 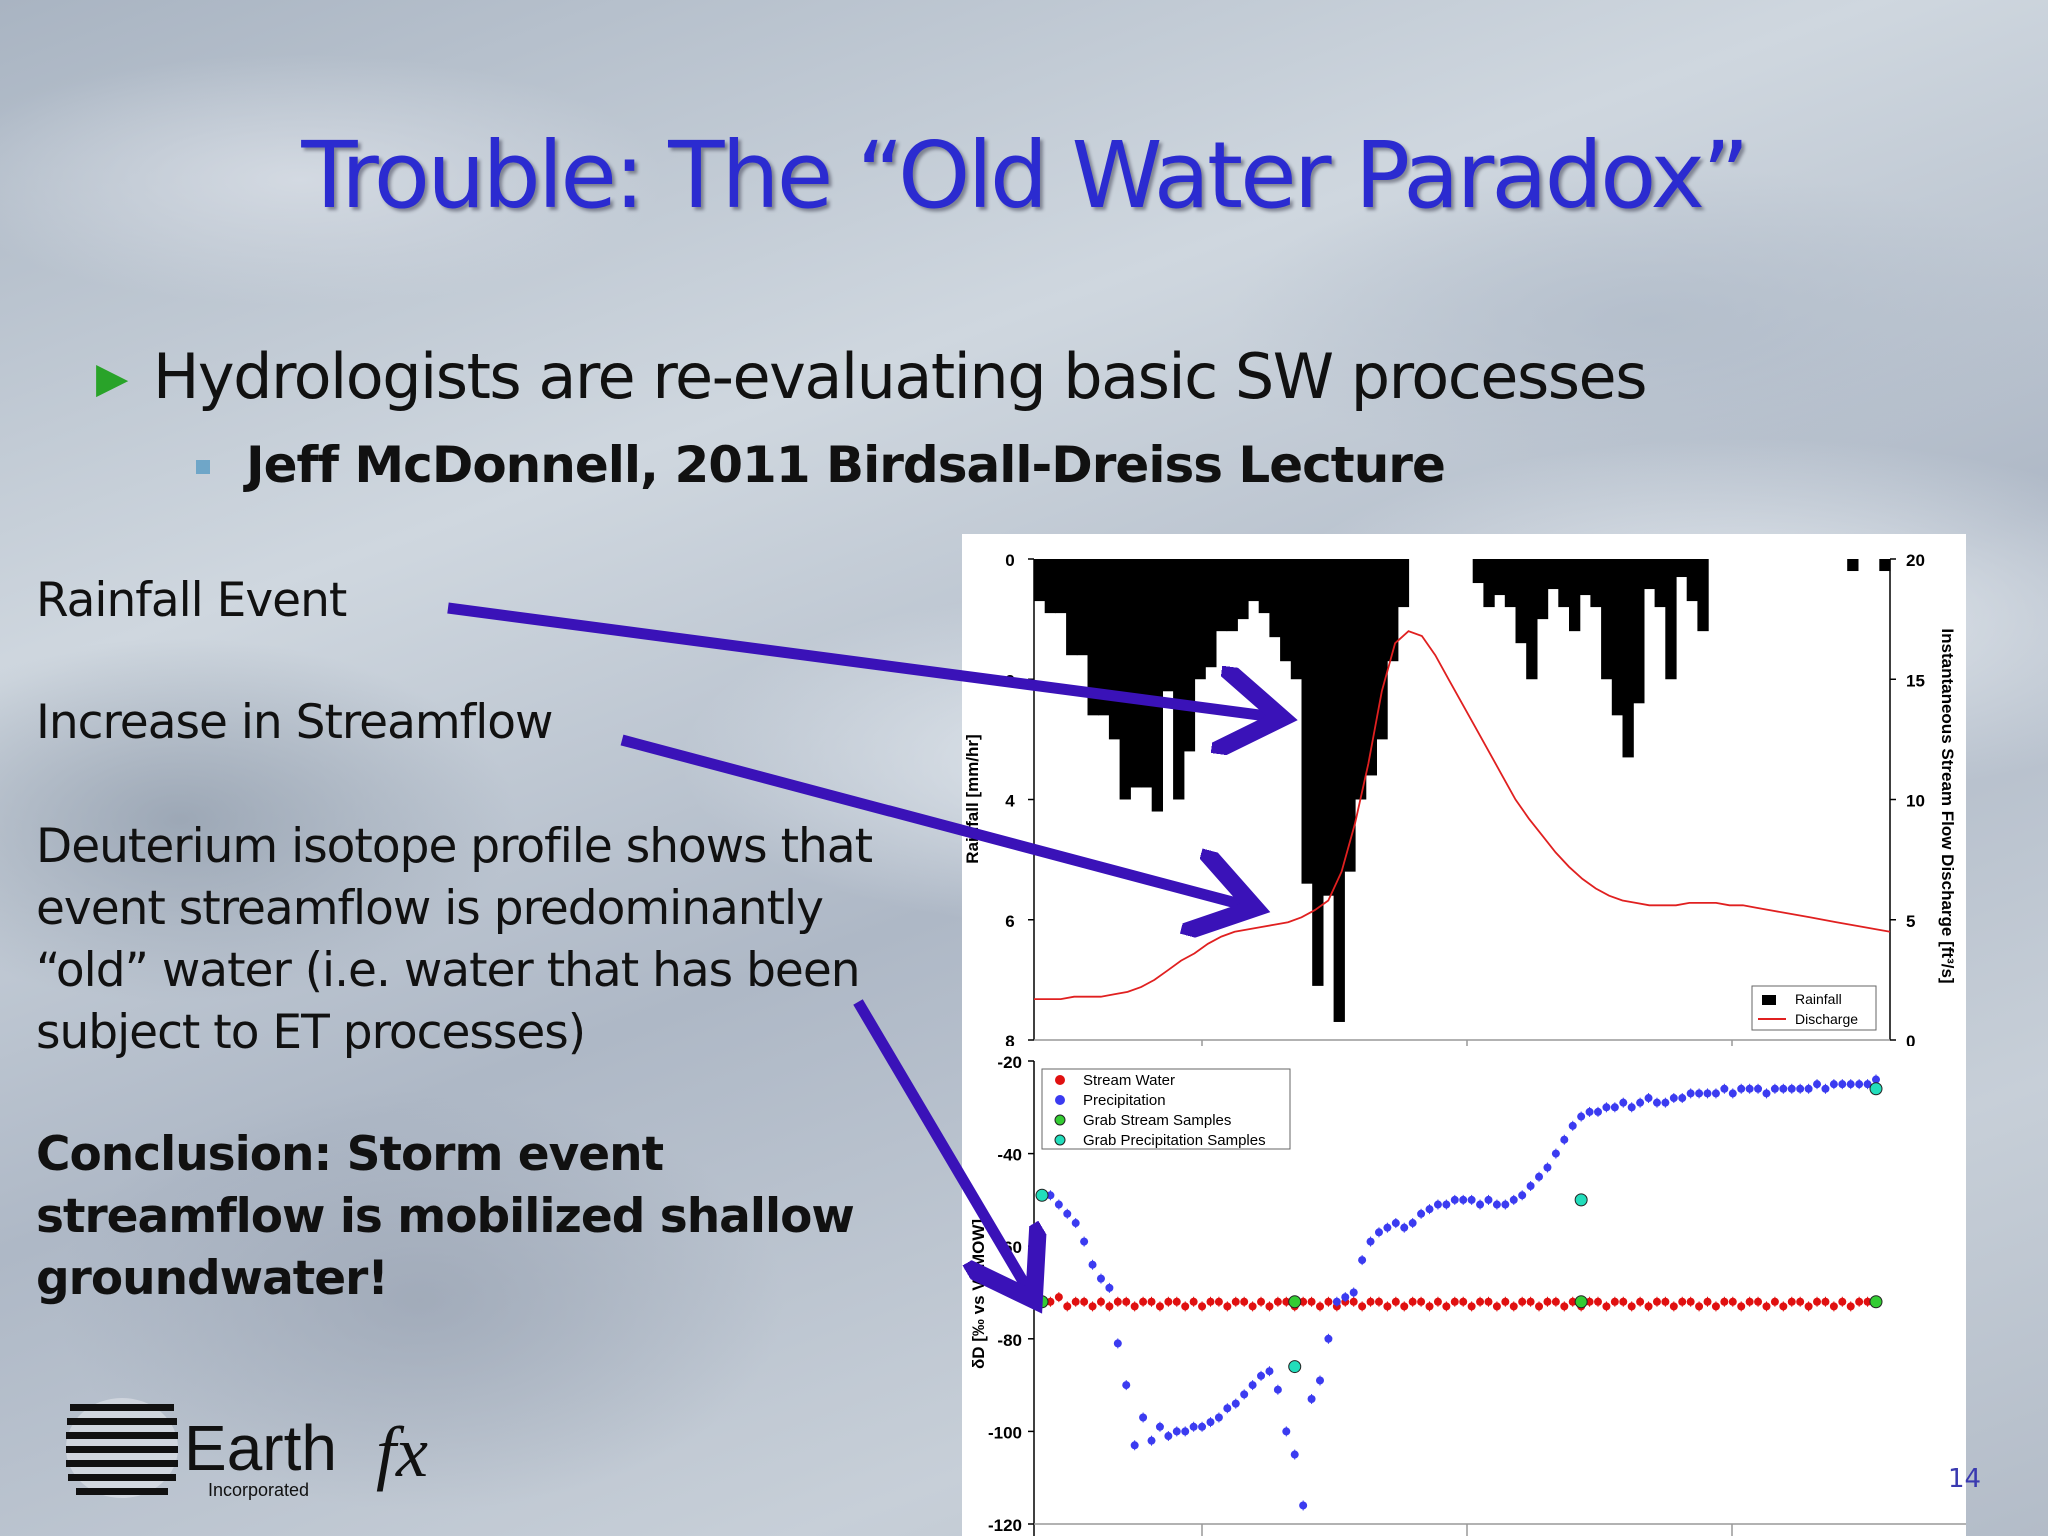 I want to click on legend-box, so click(x=1166, y=1109).